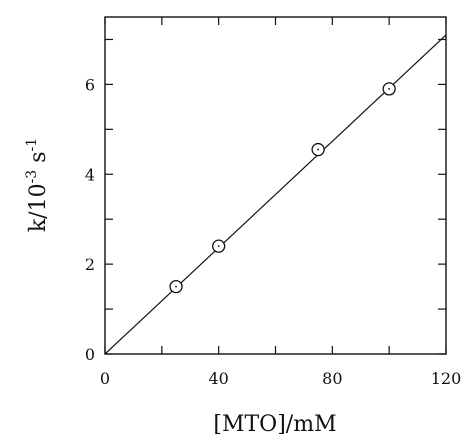  I want to click on y-axis-title-unit: s, so click(38, 160).